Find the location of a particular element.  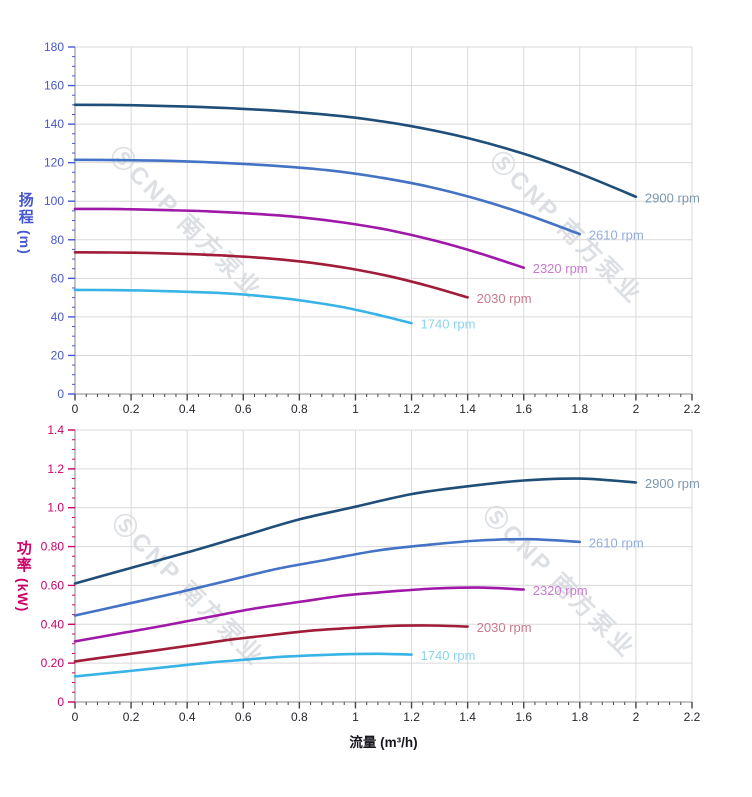

head-y-axis-unit: (m) is located at coordinates (25, 242).